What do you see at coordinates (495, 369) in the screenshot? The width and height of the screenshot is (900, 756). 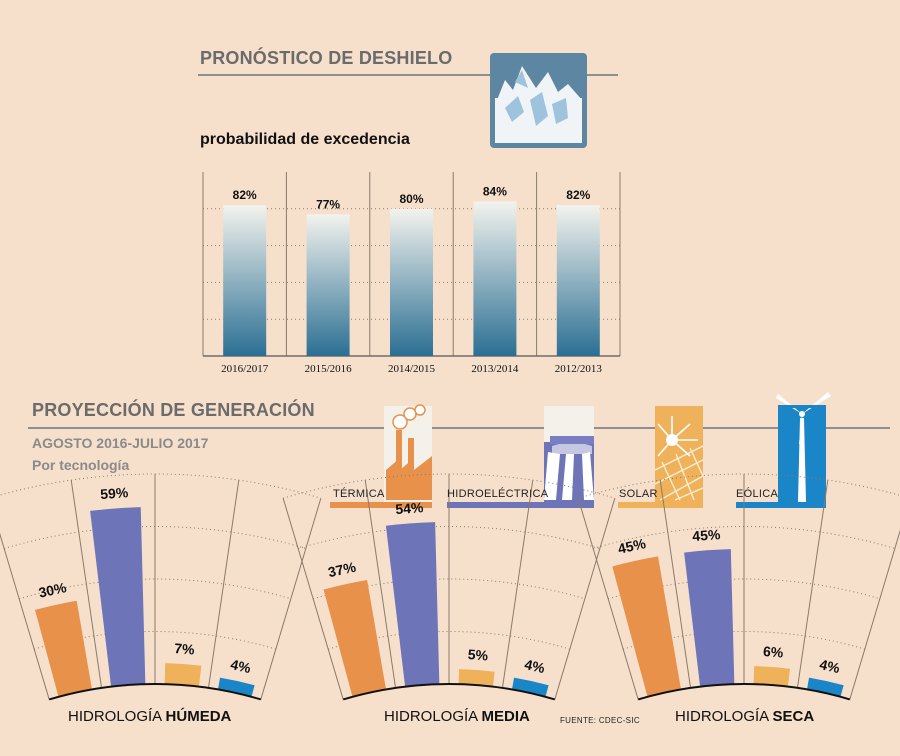 I see `snowmelt-tick-label: 2013/2014` at bounding box center [495, 369].